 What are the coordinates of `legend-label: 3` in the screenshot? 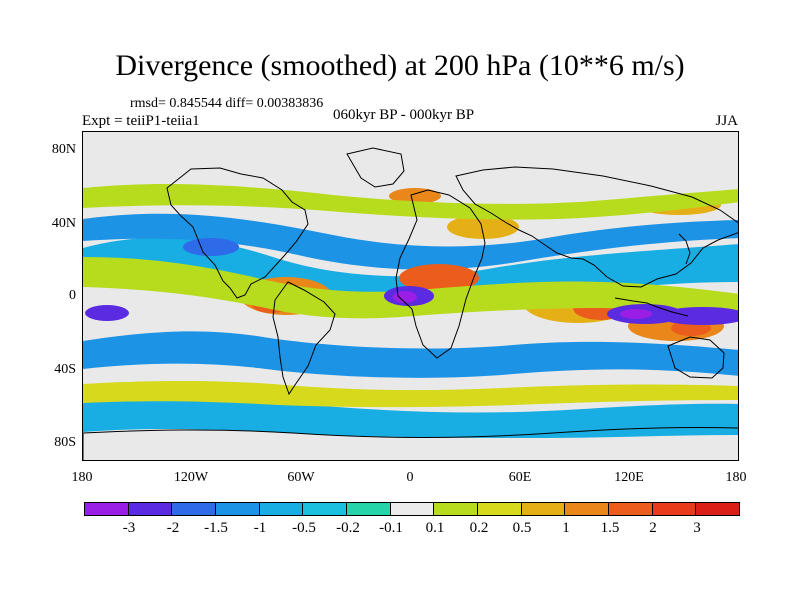 It's located at (697, 528).